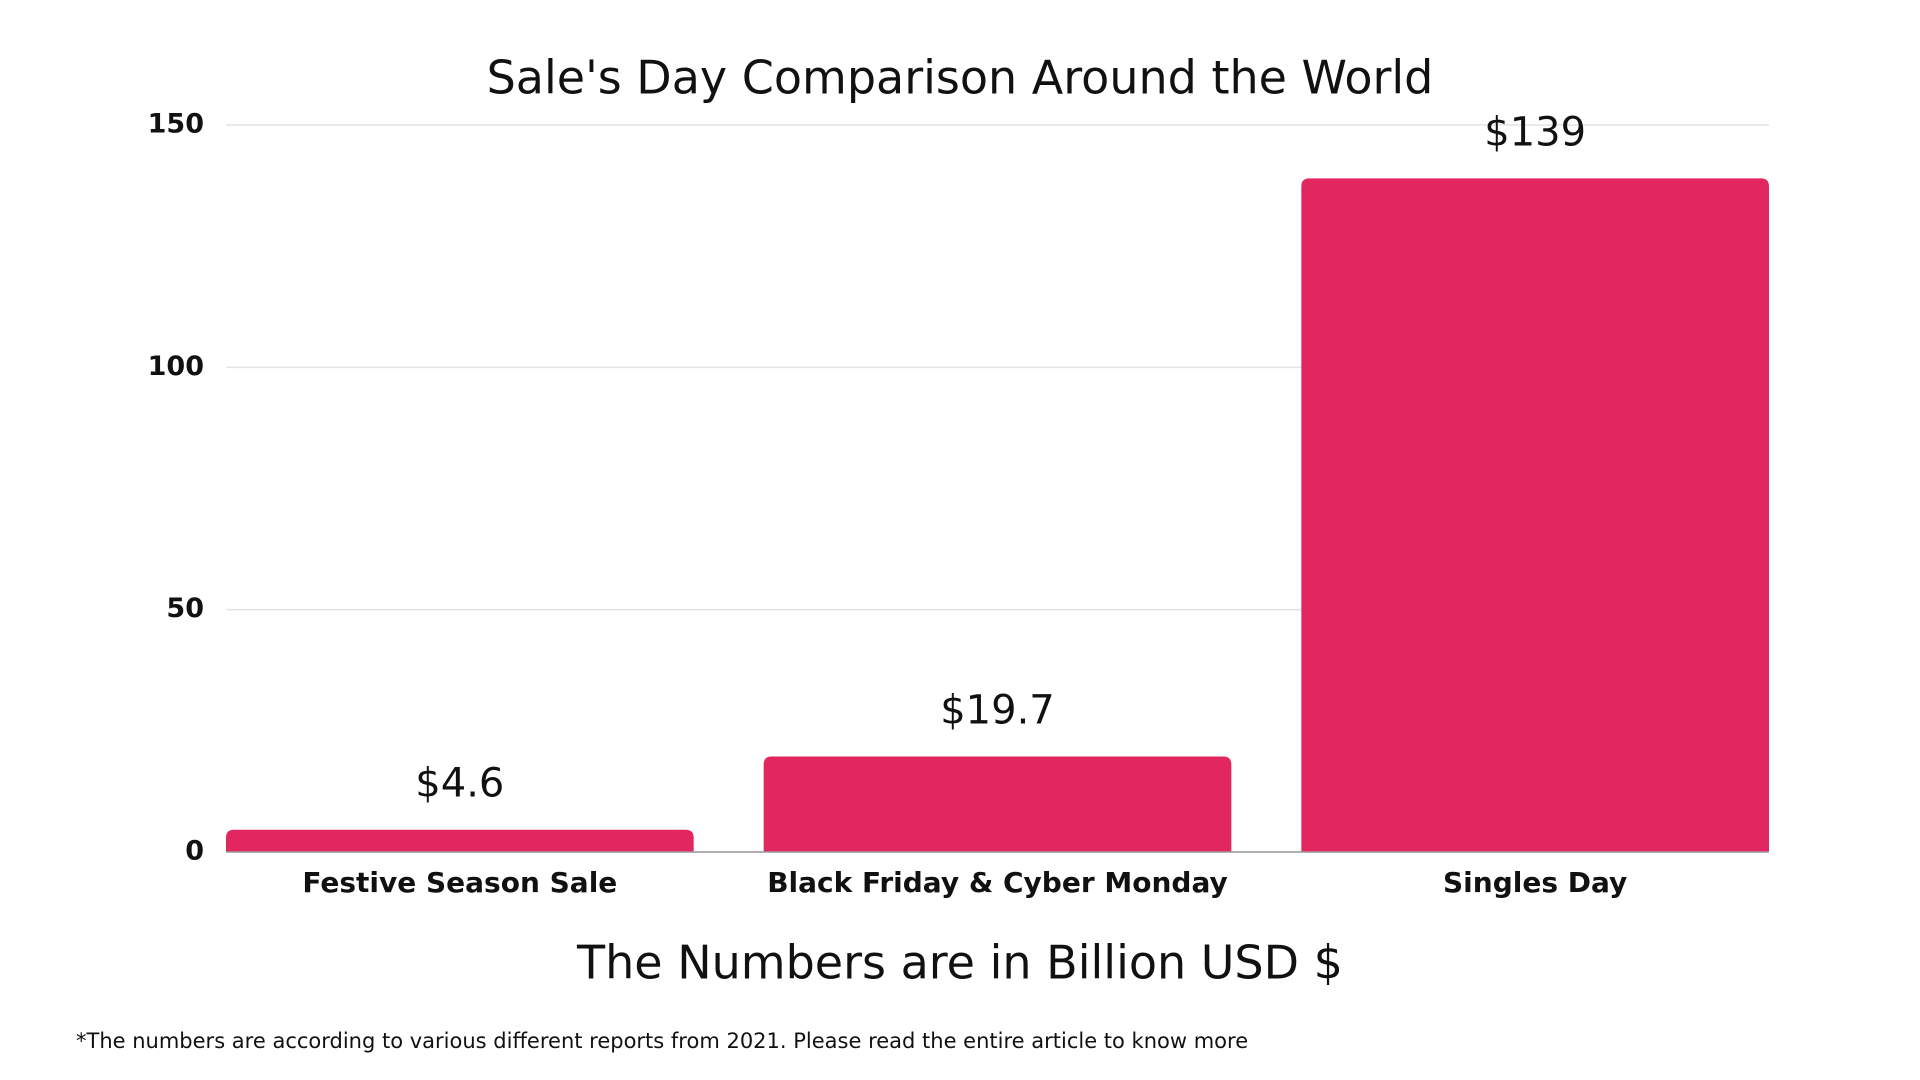 Image resolution: width=1920 pixels, height=1080 pixels. Describe the element at coordinates (176, 366) in the screenshot. I see `y-tick-label: 100` at that location.